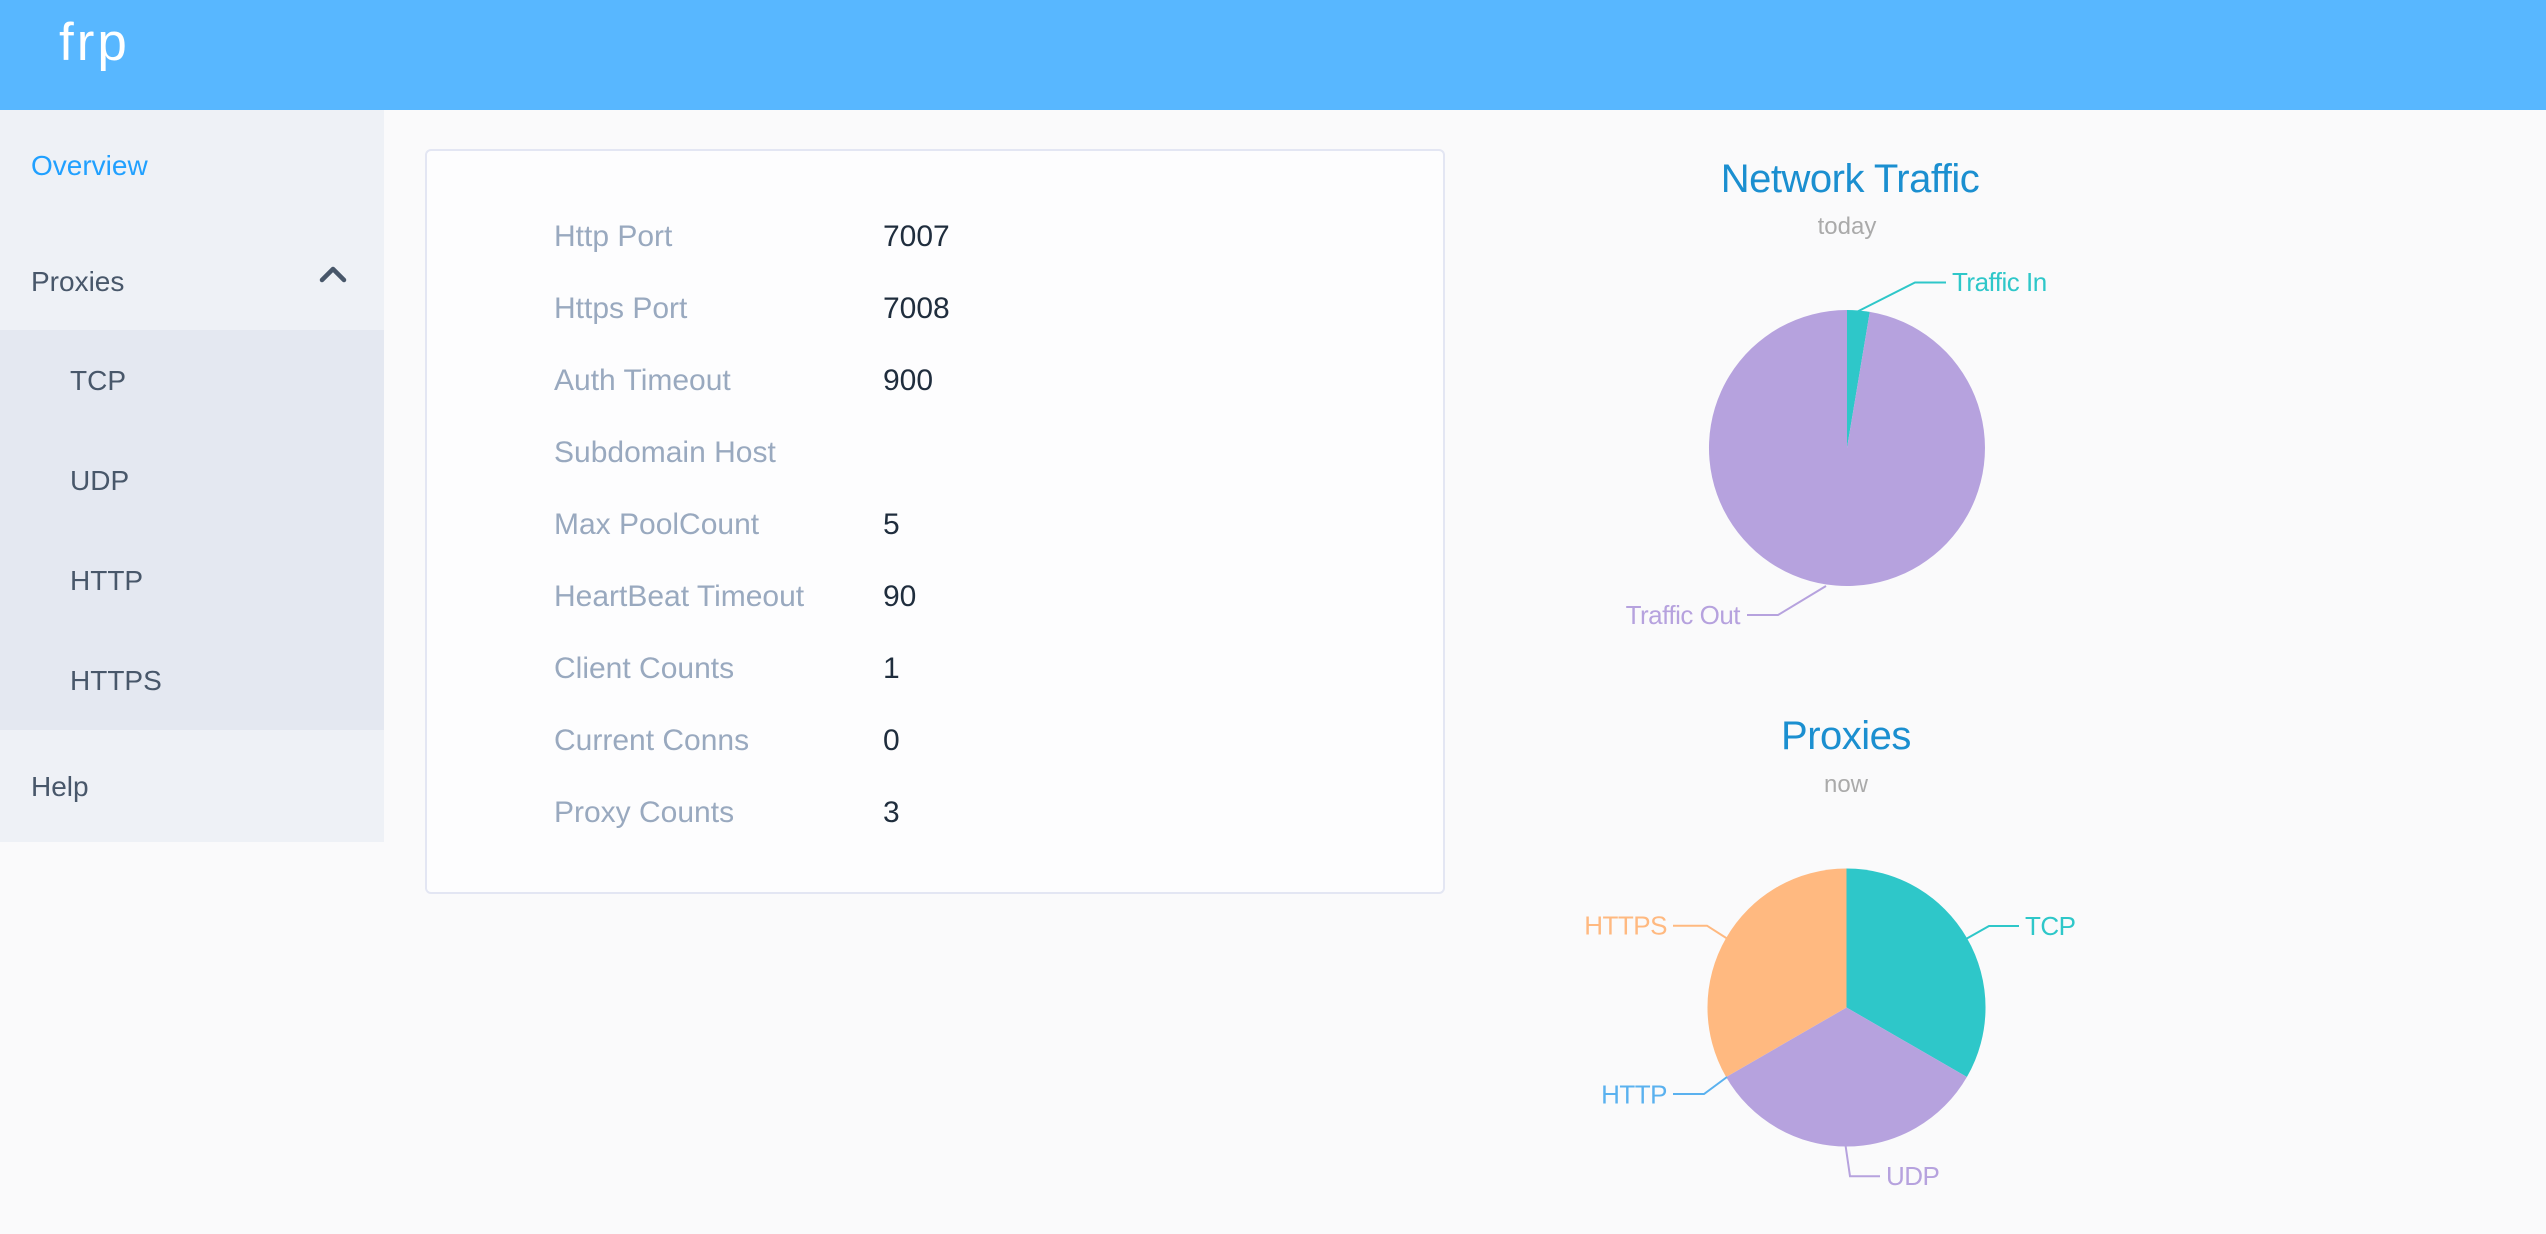 The width and height of the screenshot is (2546, 1234). Describe the element at coordinates (1634, 1095) in the screenshot. I see `svg-text: HTTP` at that location.